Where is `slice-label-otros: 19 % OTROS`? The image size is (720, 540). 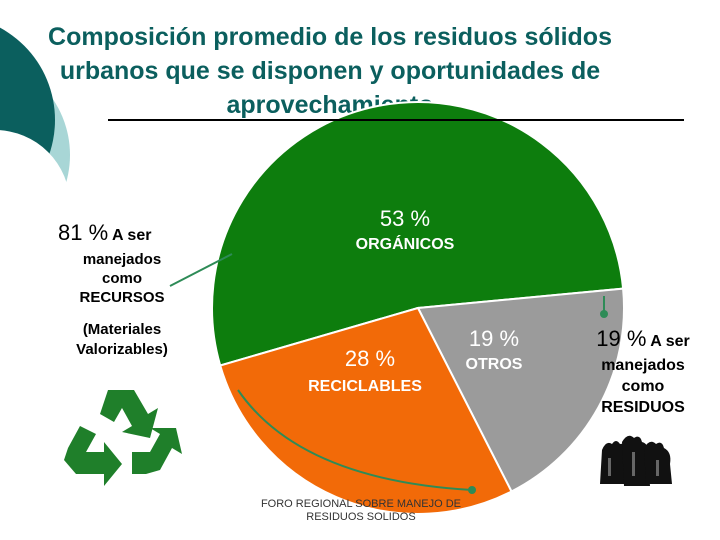 slice-label-otros: 19 % OTROS is located at coordinates (494, 350).